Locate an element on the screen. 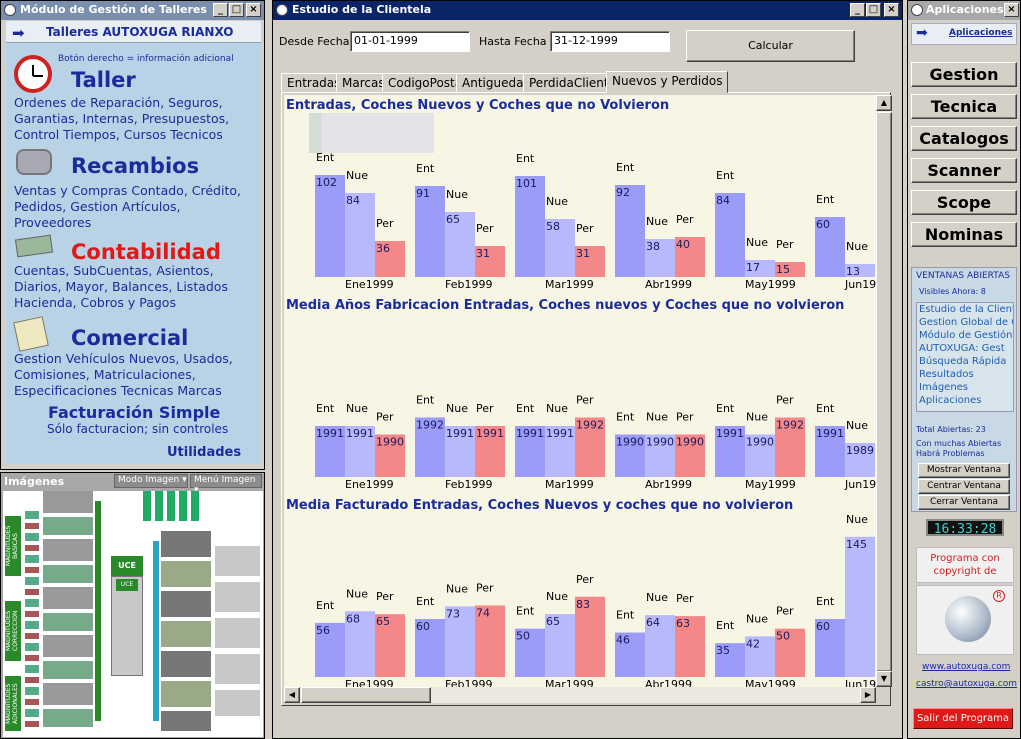 This screenshot has width=1021, height=739. calcular-button: Calcular is located at coordinates (770, 46).